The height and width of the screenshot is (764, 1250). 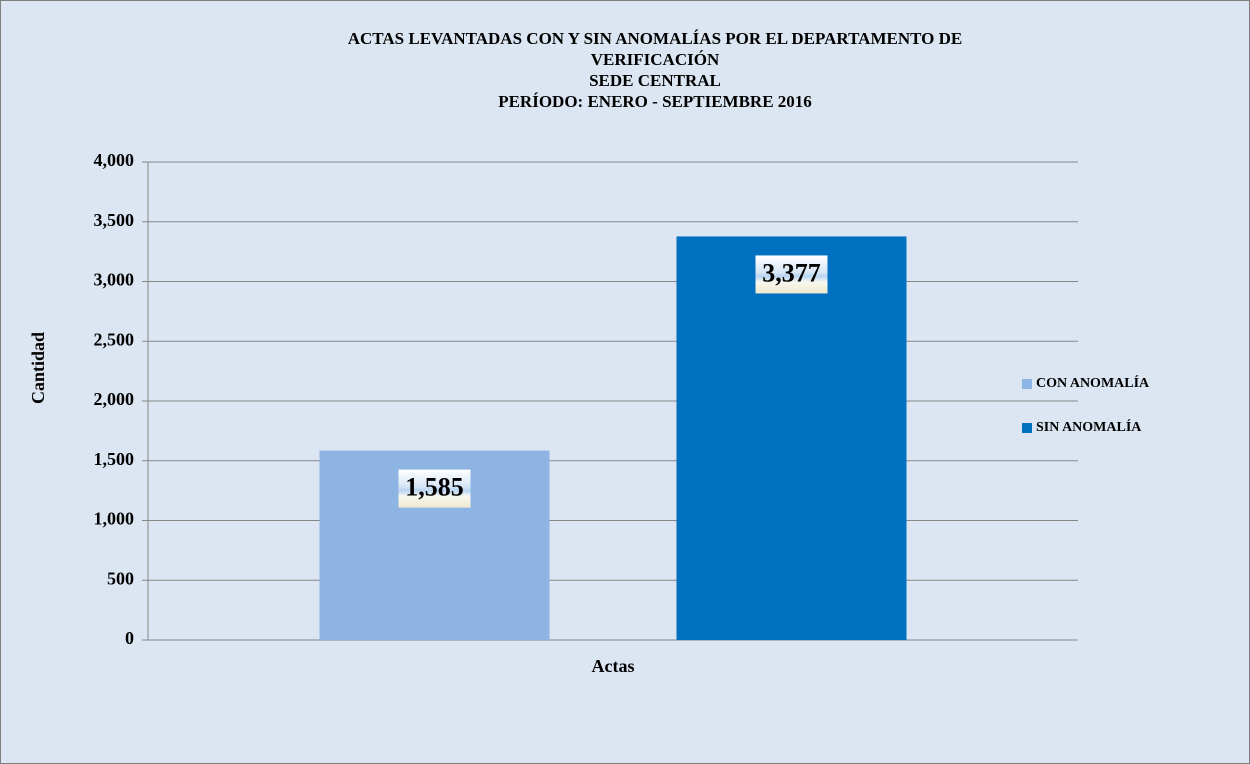 I want to click on y-tick-label: 3,500, so click(x=114, y=220).